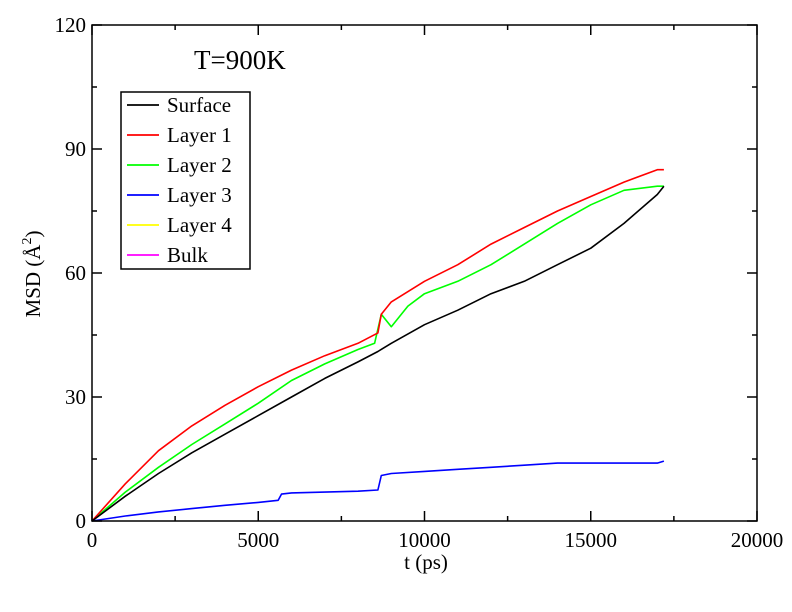  What do you see at coordinates (240, 60) in the screenshot?
I see `temperature-annotation: T=900K` at bounding box center [240, 60].